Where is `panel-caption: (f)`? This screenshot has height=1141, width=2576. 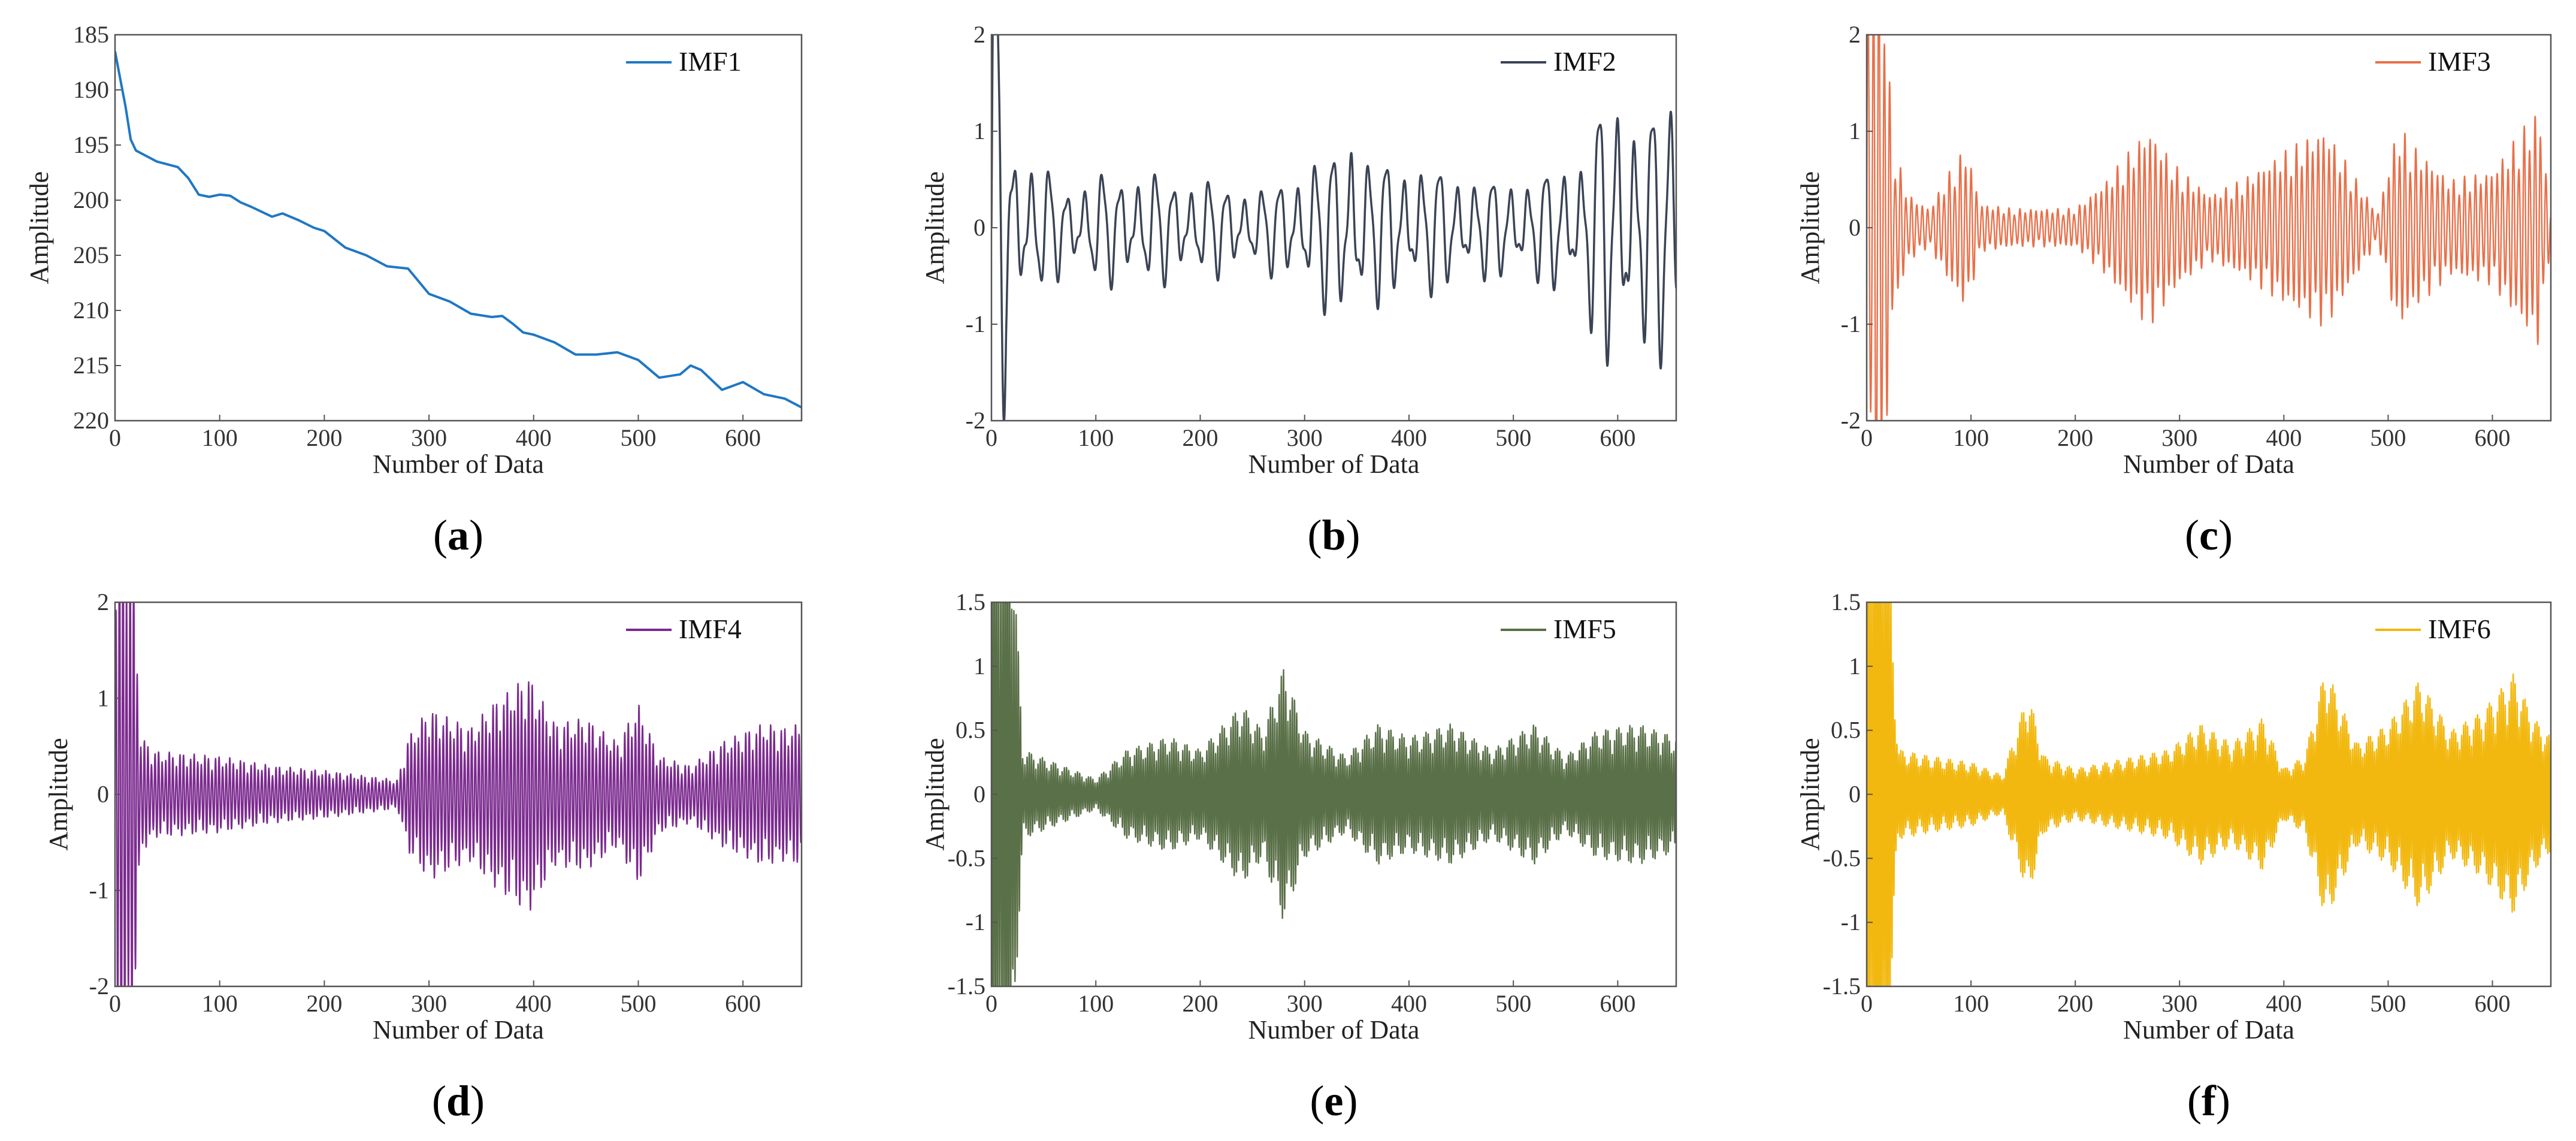
panel-caption: (f) is located at coordinates (2208, 1101).